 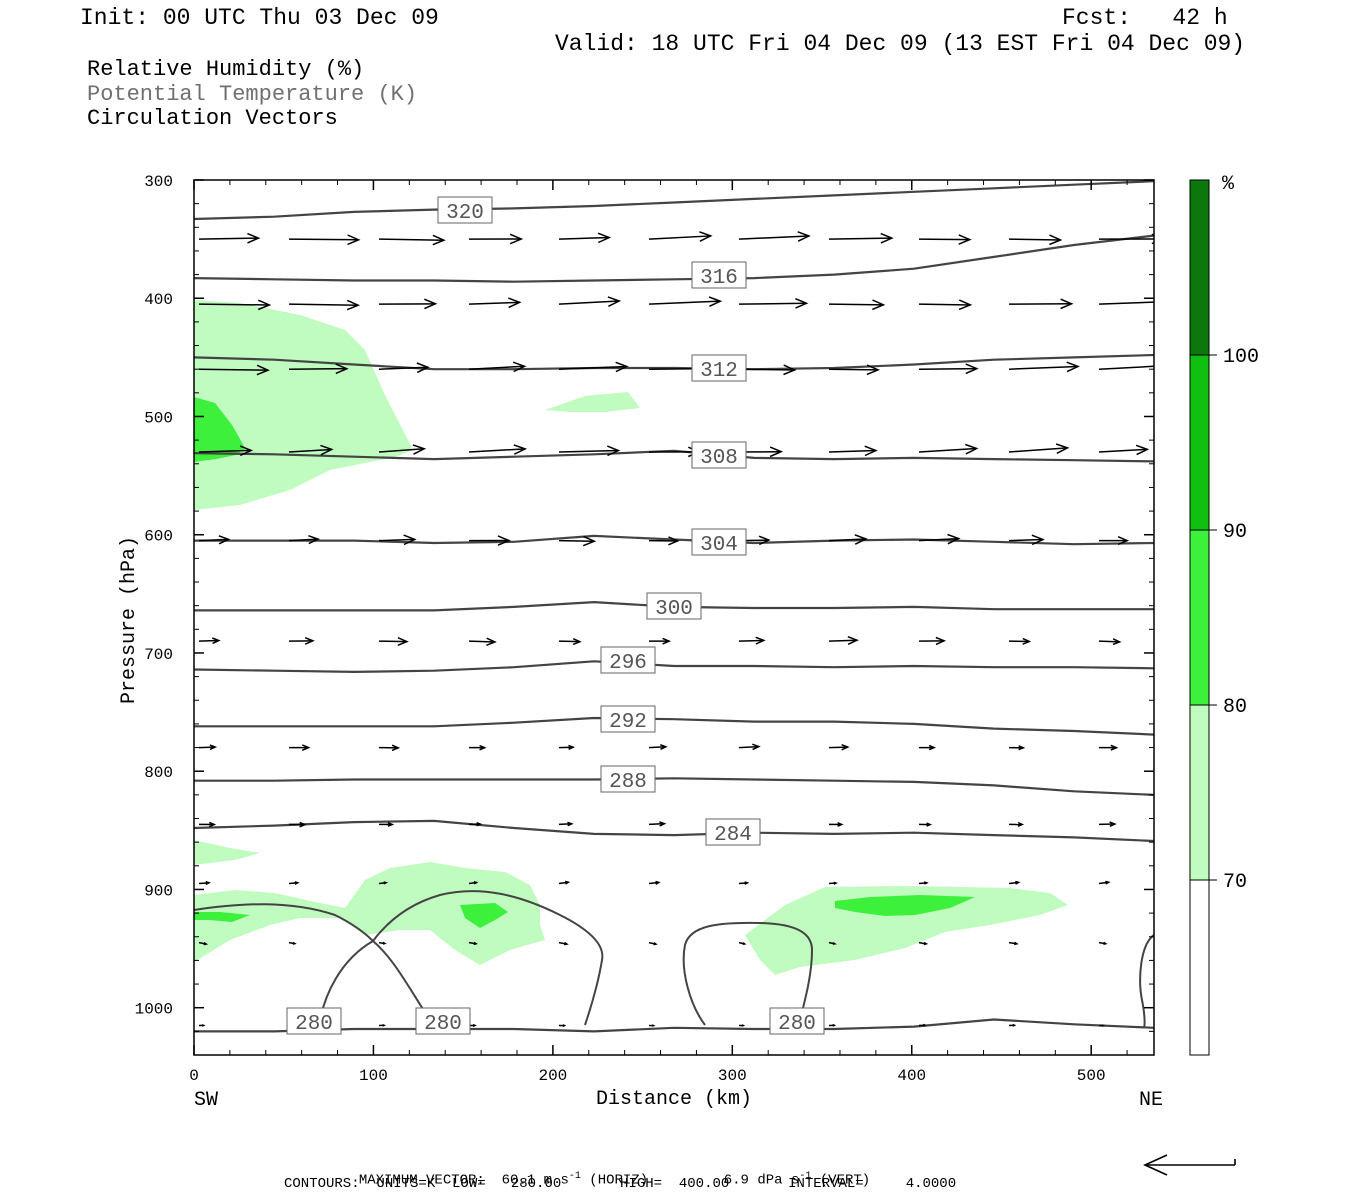 I want to click on vert-tag: (VERT), so click(x=845, y=1180).